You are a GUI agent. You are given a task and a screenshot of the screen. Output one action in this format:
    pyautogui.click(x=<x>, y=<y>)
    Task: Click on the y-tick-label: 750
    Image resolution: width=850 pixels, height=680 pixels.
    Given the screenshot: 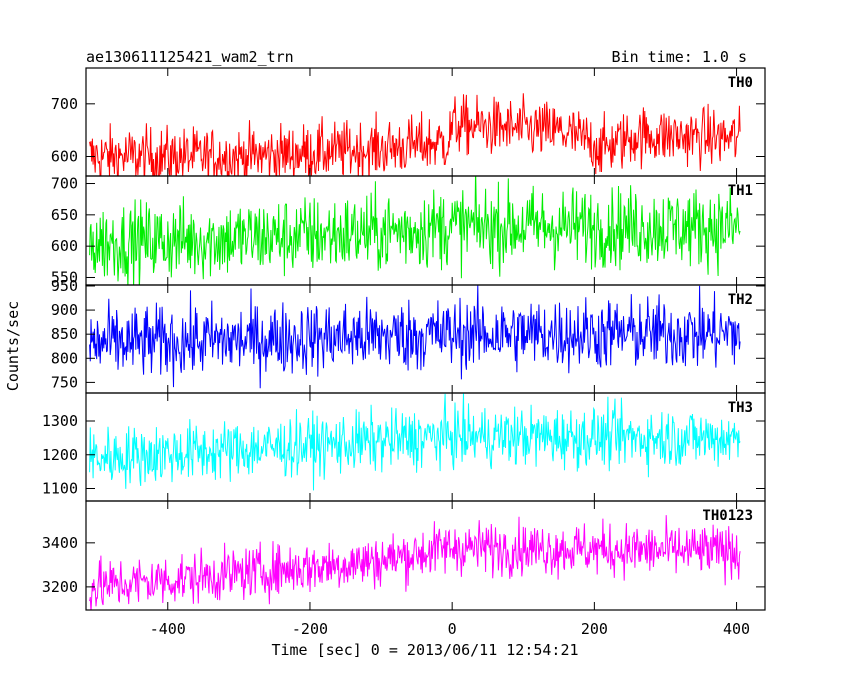 What is the action you would take?
    pyautogui.click(x=64, y=382)
    